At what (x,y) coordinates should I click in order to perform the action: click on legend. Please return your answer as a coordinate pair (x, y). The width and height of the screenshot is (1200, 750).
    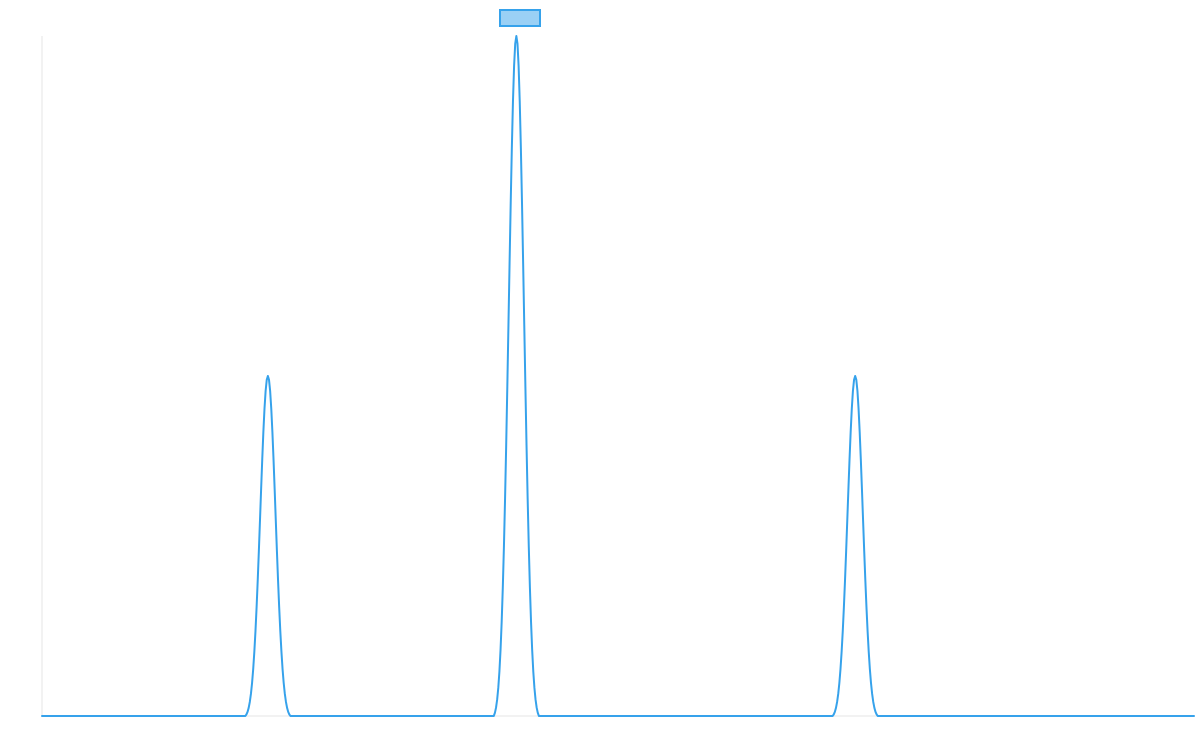
    Looking at the image, I should click on (520, 18).